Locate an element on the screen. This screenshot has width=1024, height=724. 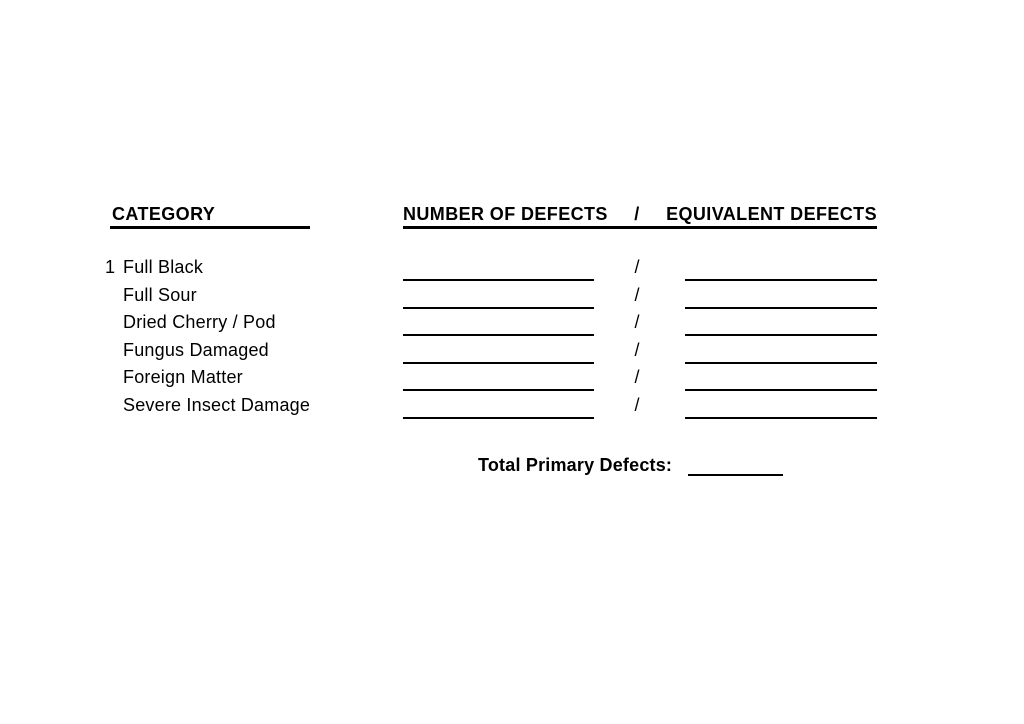
defect-category-label: Dried Cherry / Pod is located at coordinates (199, 322).